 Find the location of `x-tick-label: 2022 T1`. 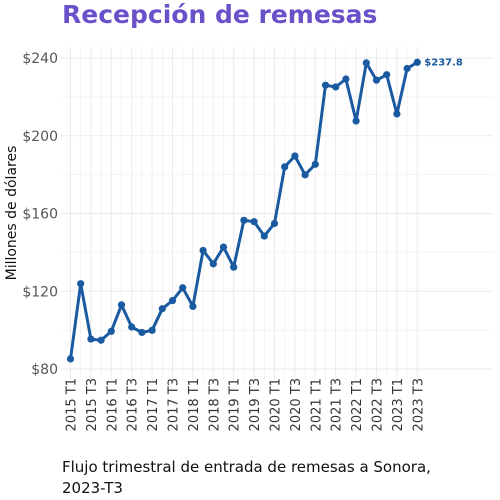

x-tick-label: 2022 T1 is located at coordinates (357, 404).